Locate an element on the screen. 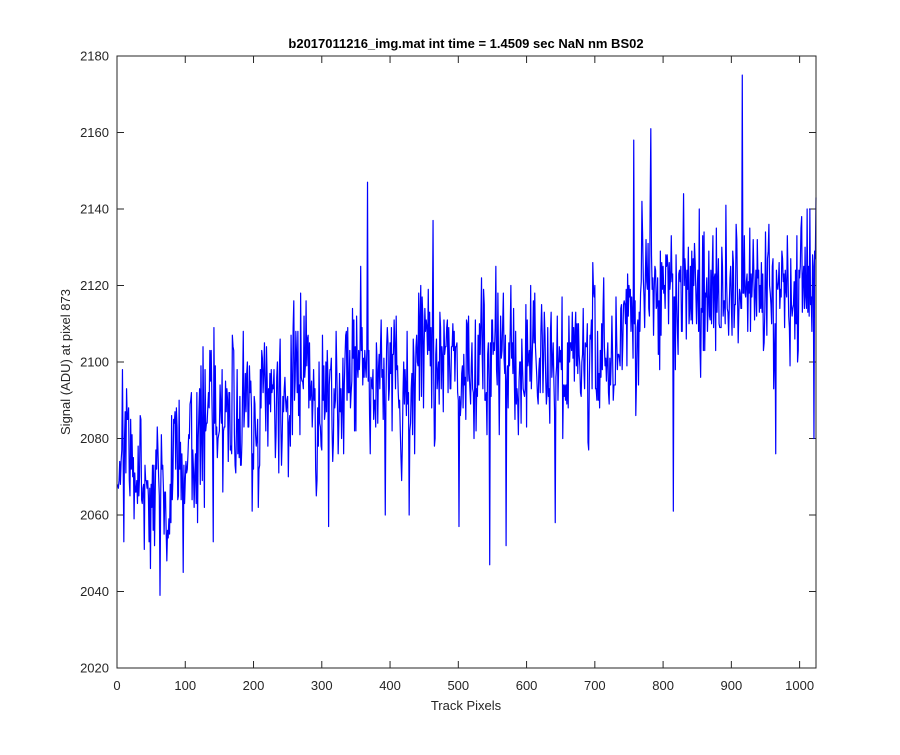 This screenshot has height=755, width=900. y-axis-label: Signal (ADU) at pixel 873 is located at coordinates (65, 362).